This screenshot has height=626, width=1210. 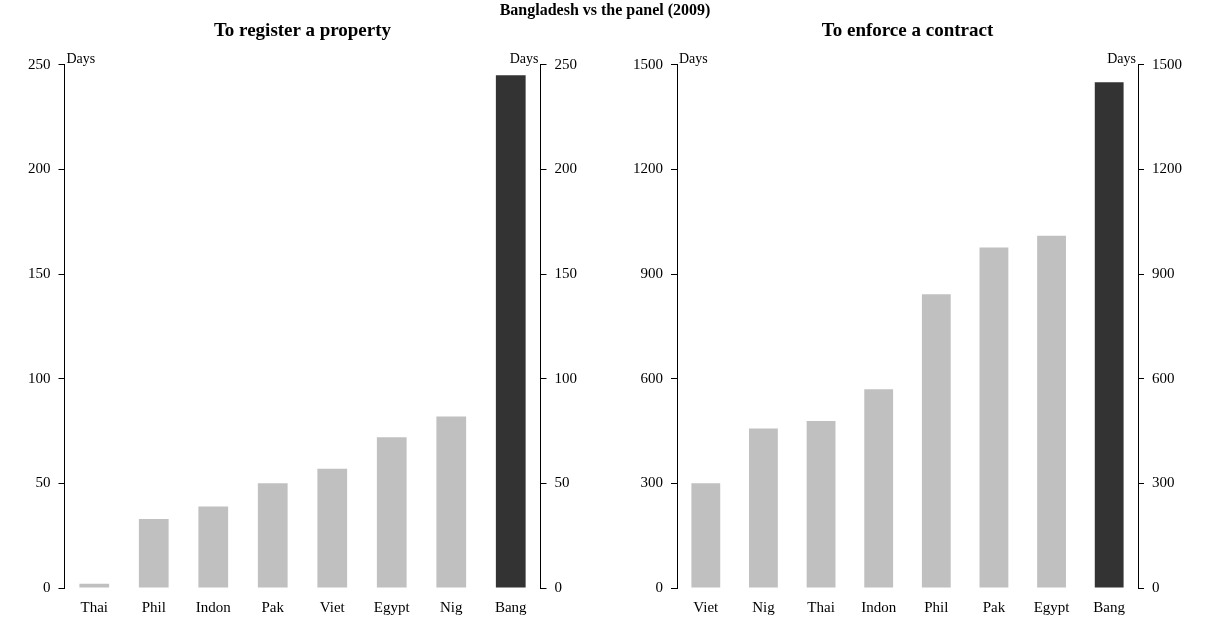 What do you see at coordinates (605, 10) in the screenshot?
I see `text: Bangladesh vs the panel (2009)` at bounding box center [605, 10].